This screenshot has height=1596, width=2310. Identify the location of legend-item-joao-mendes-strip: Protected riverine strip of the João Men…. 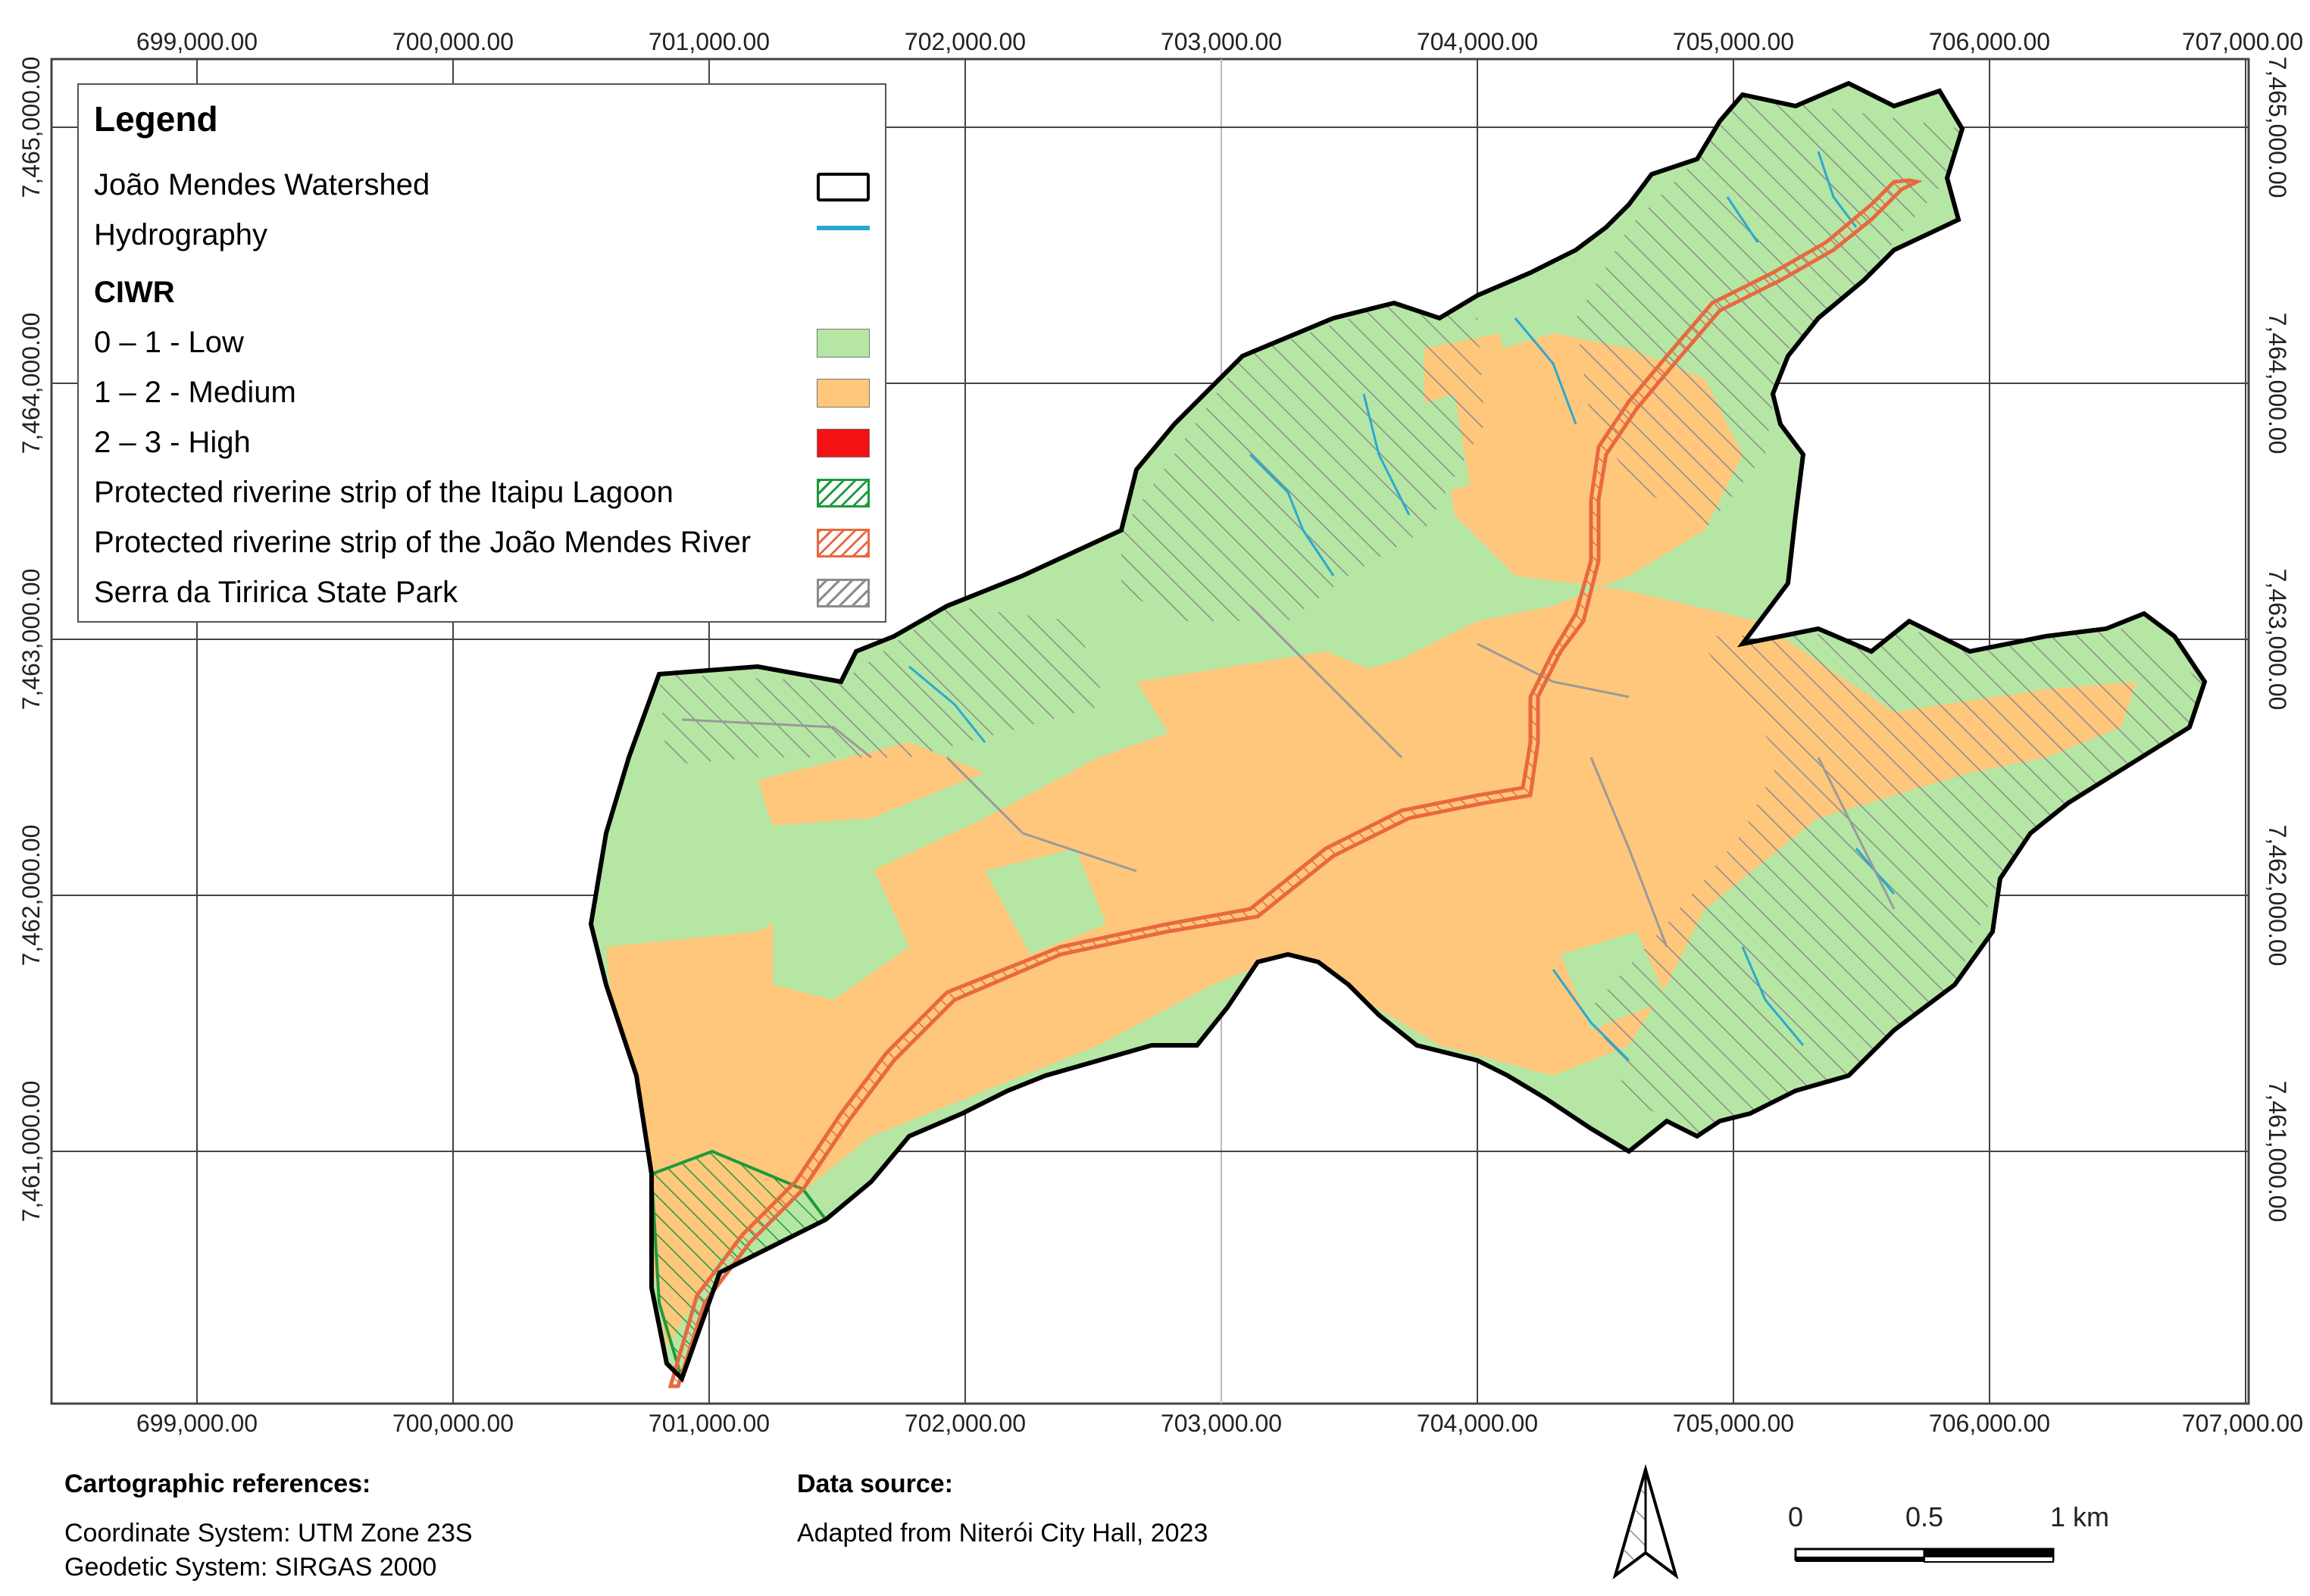
(423, 542).